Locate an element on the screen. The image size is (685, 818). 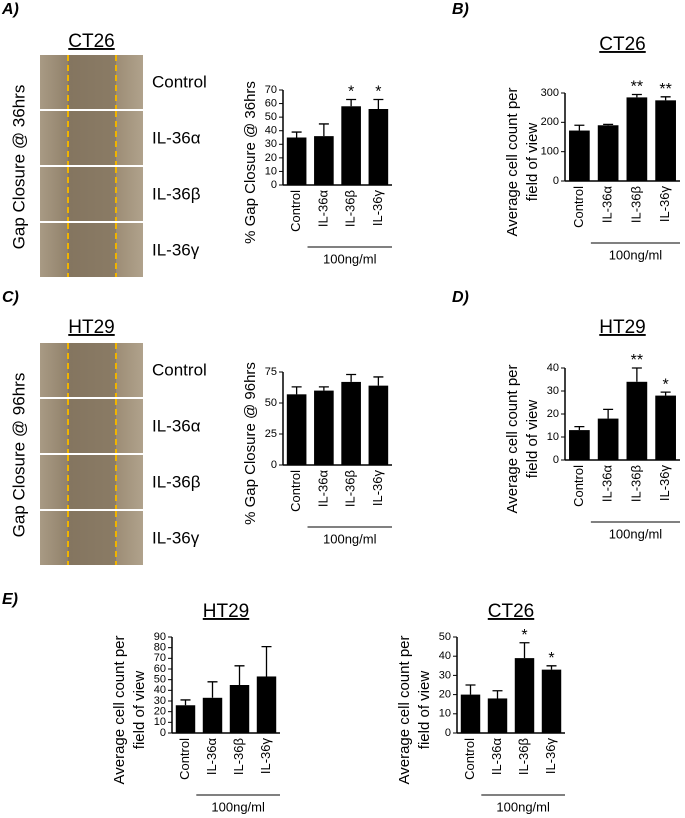
chart-title: HT29 is located at coordinates (622, 327).